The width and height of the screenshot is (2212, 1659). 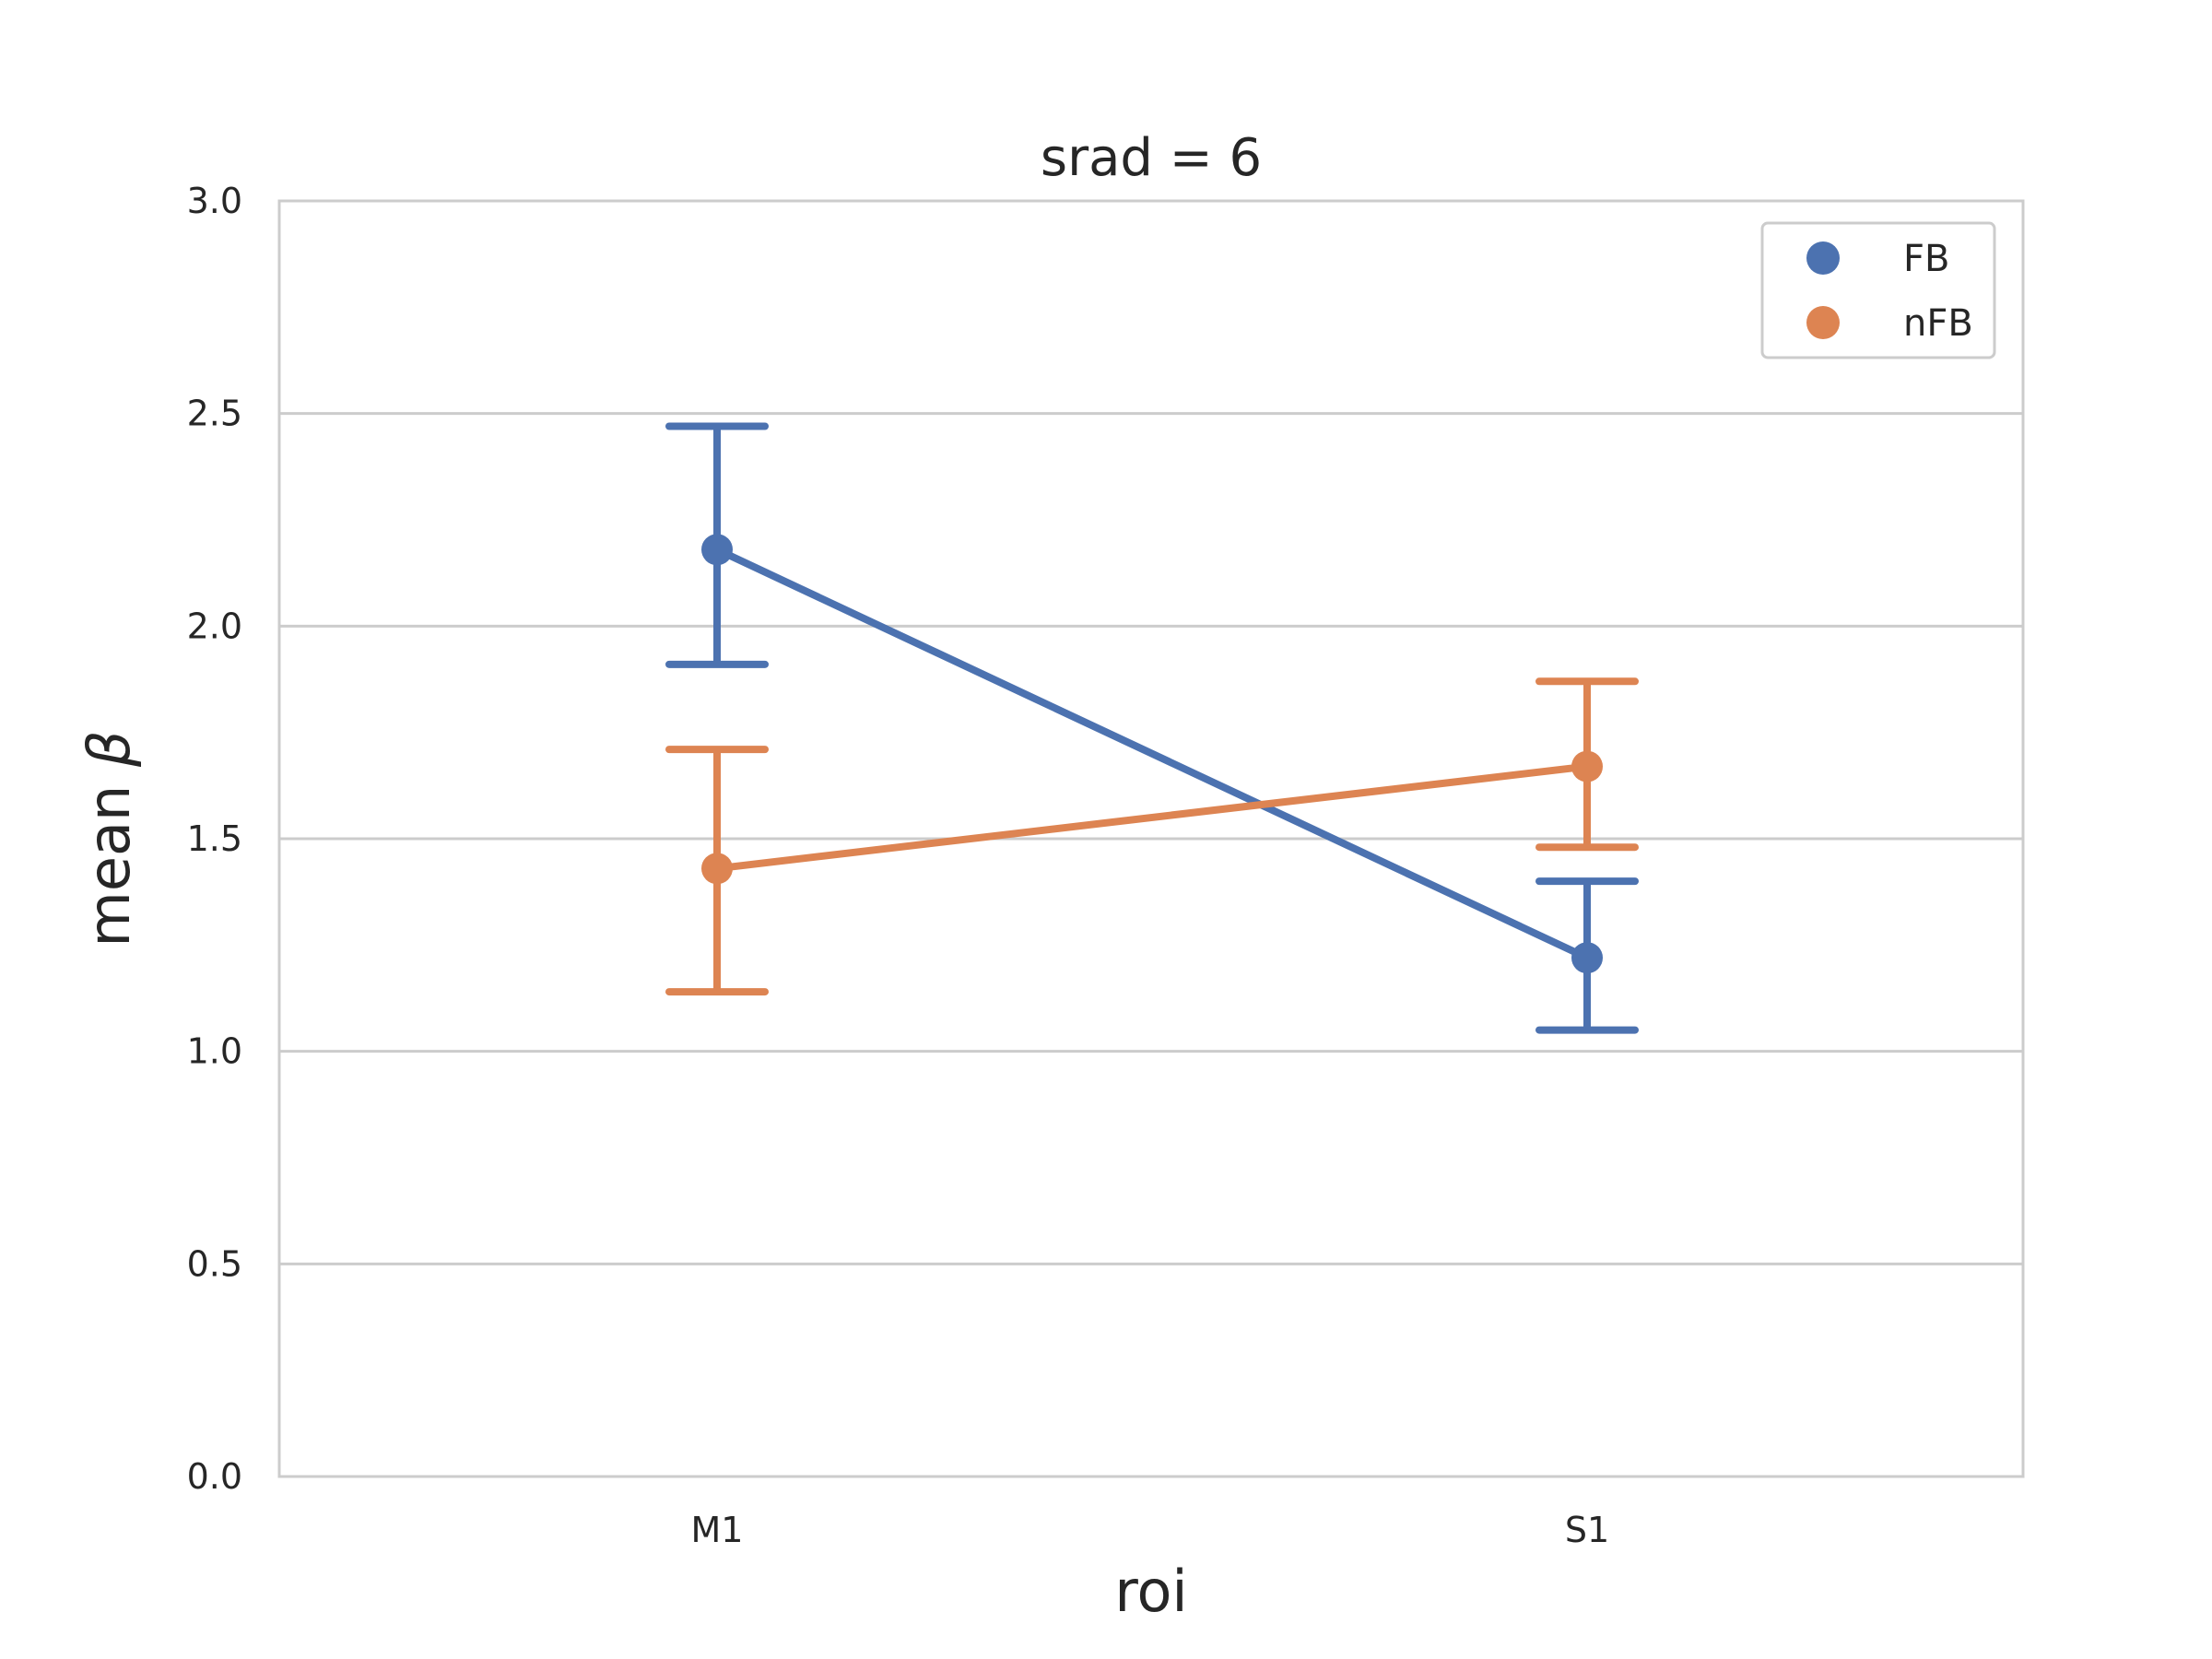 I want to click on y-tick-label: 1.5, so click(x=214, y=838).